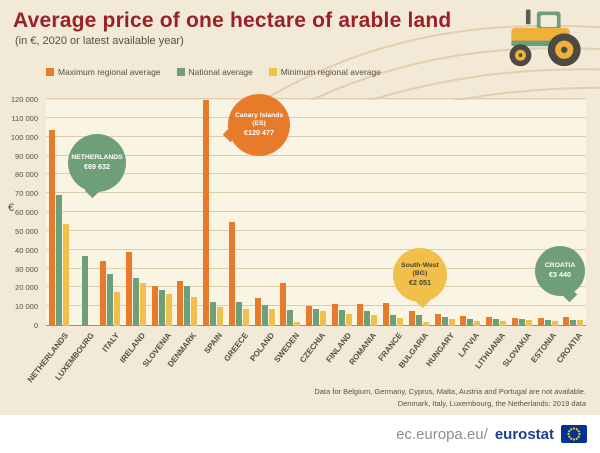 Image resolution: width=600 pixels, height=453 pixels. What do you see at coordinates (26, 194) in the screenshot?
I see `y-tick-label: 70 000` at bounding box center [26, 194].